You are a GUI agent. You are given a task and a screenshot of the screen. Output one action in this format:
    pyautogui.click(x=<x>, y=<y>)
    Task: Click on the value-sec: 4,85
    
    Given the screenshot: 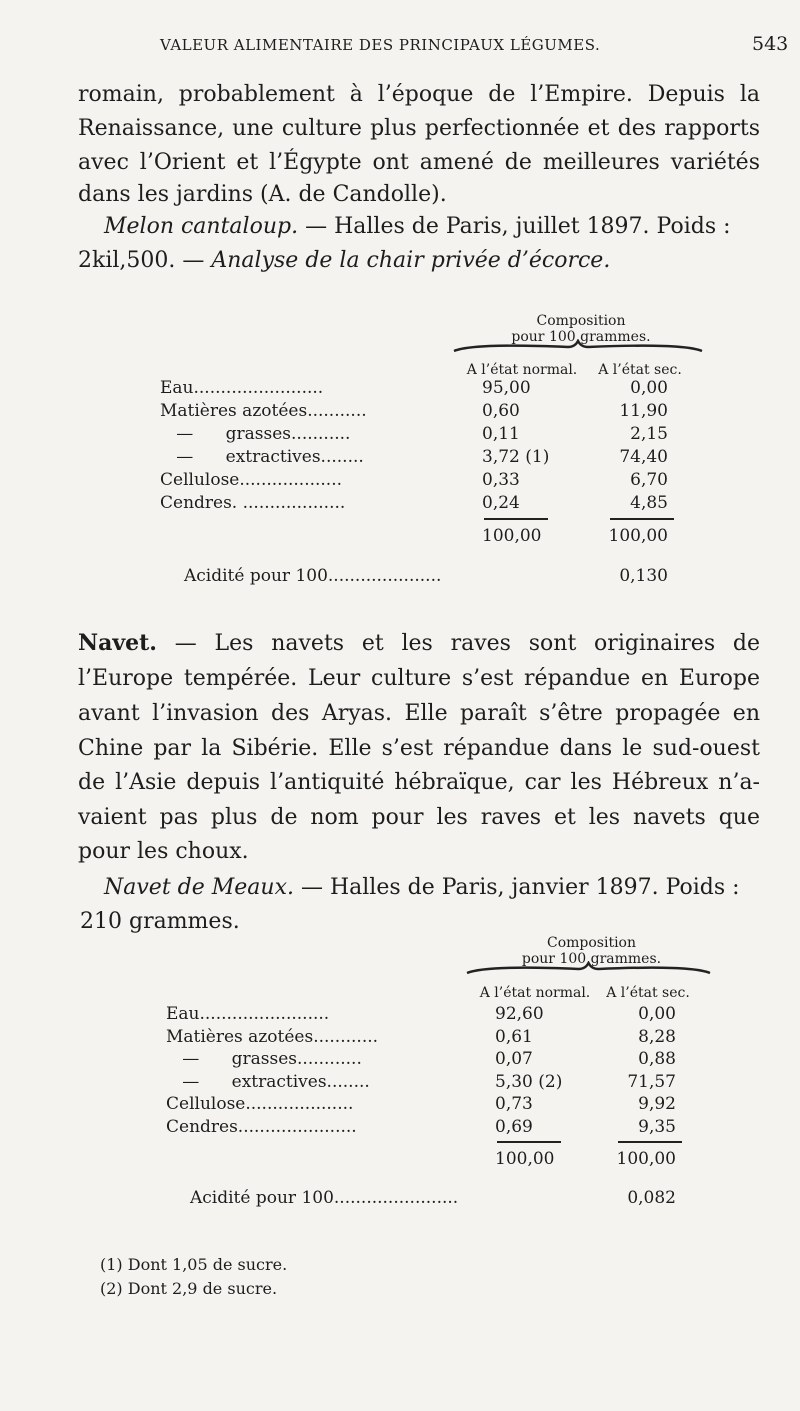 What is the action you would take?
    pyautogui.click(x=649, y=503)
    